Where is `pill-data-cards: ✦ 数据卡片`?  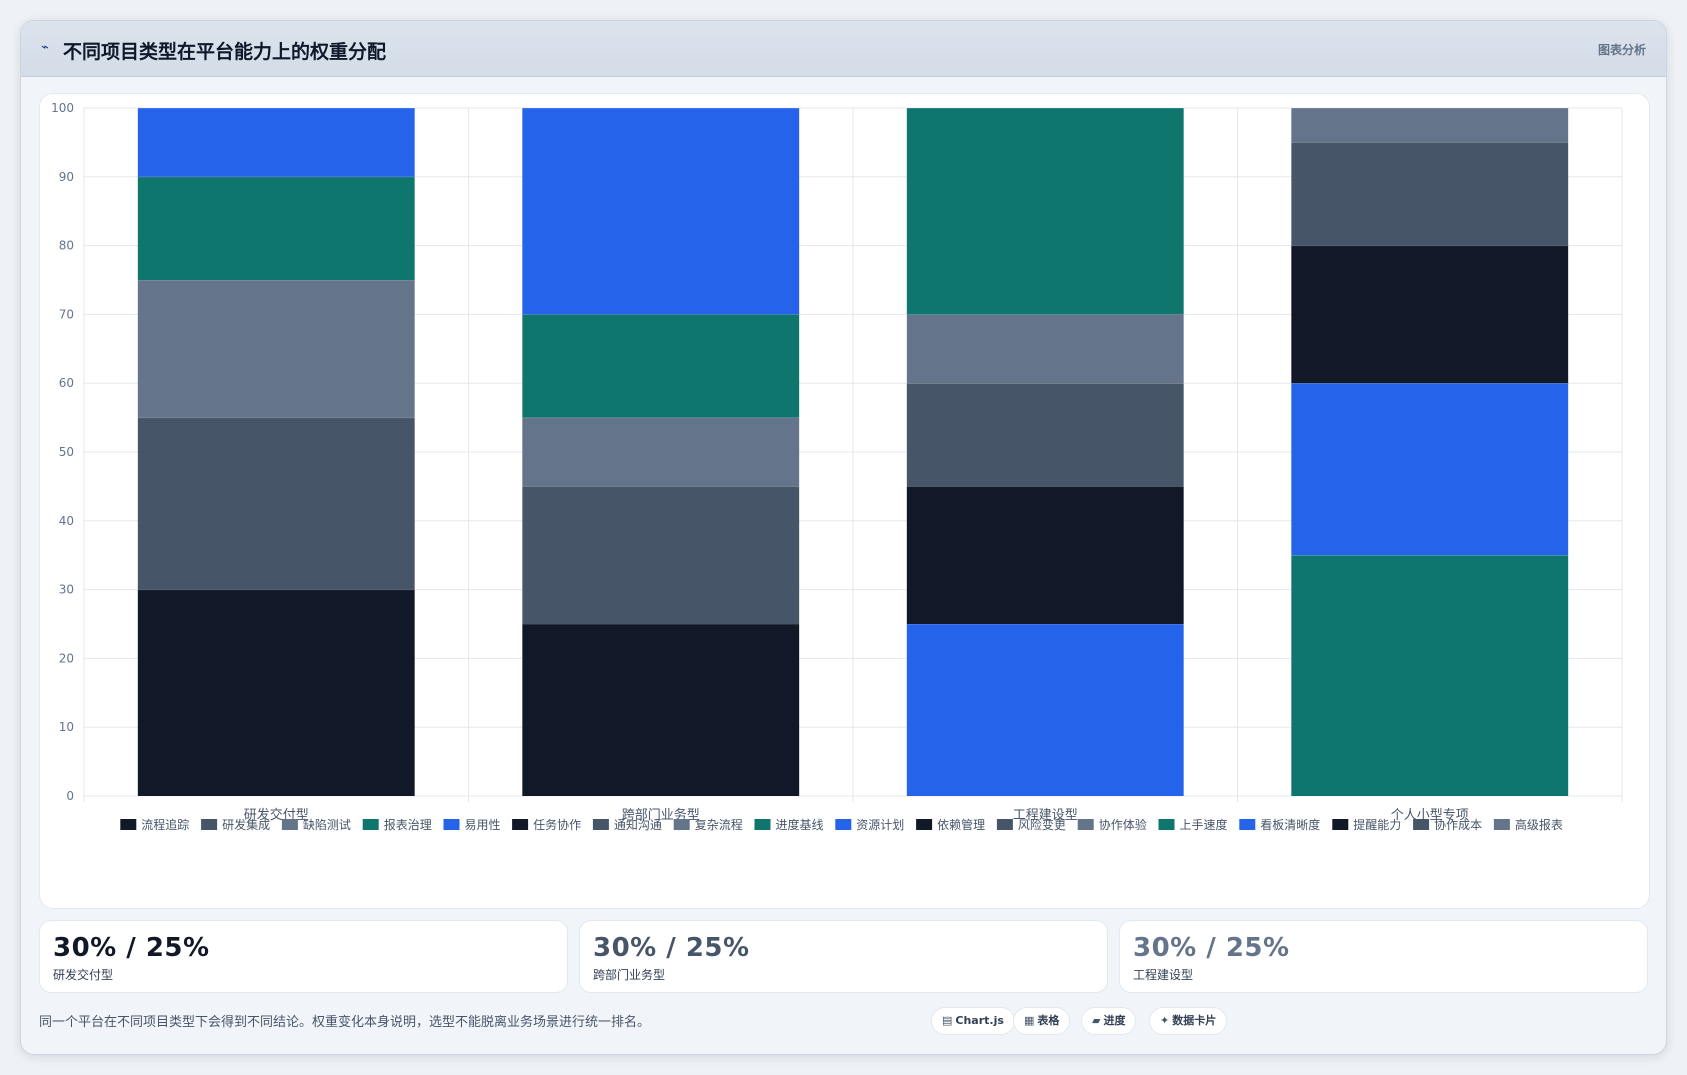
pill-data-cards: ✦ 数据卡片 is located at coordinates (1188, 1021).